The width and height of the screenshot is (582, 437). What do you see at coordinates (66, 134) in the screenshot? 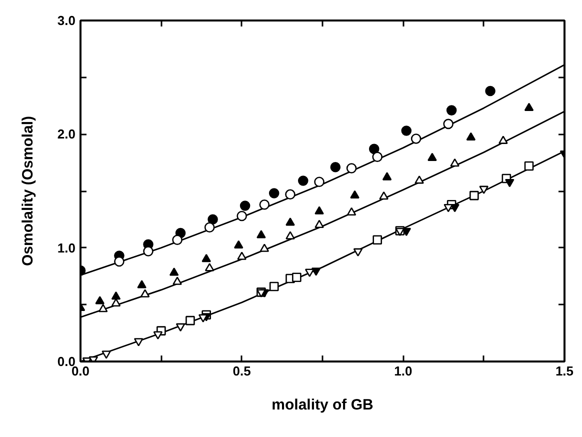
I see `y-tick-label: 2.0` at bounding box center [66, 134].